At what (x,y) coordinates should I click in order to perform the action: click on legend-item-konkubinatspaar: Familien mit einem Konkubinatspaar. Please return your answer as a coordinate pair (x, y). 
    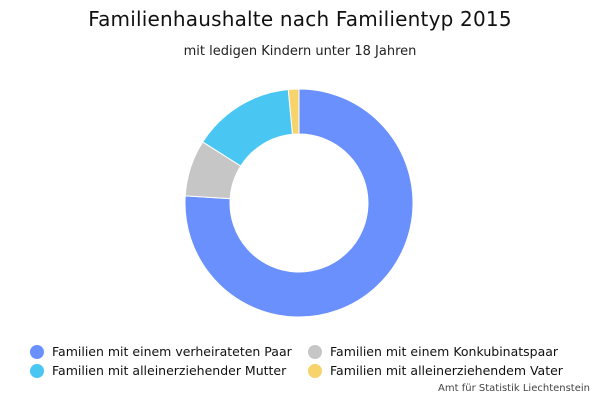
    Looking at the image, I should click on (438, 351).